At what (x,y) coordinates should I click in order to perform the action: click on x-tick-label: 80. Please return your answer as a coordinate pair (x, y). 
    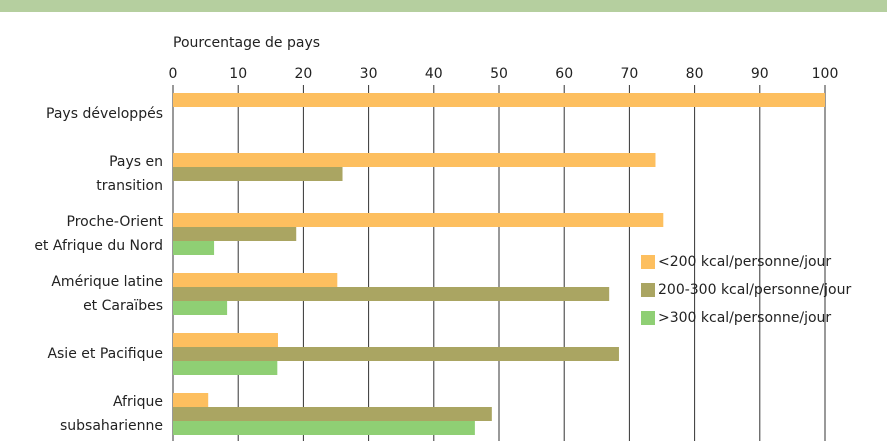
    Looking at the image, I should click on (695, 74).